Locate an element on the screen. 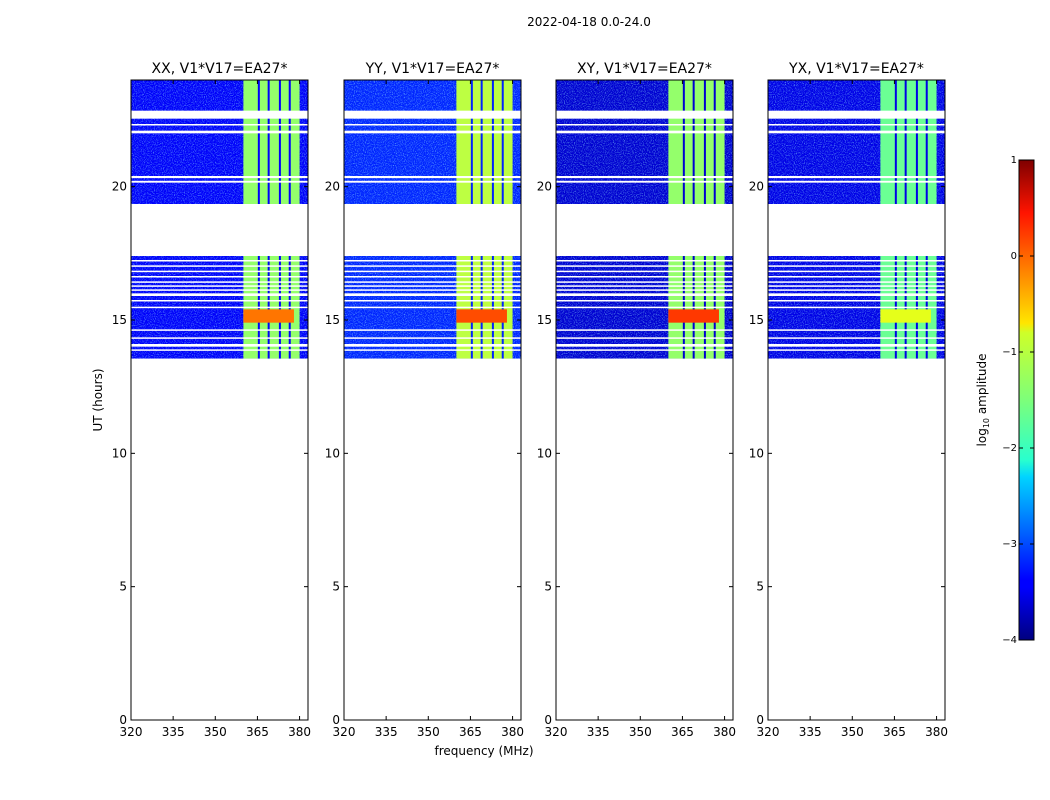 The width and height of the screenshot is (1050, 800). x-tick-label: 320 is located at coordinates (556, 732).